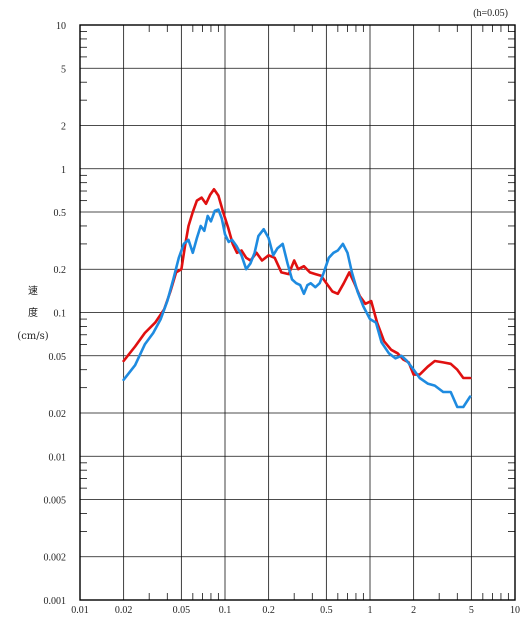  What do you see at coordinates (58, 414) in the screenshot?
I see `y-tick-label: 0.02` at bounding box center [58, 414].